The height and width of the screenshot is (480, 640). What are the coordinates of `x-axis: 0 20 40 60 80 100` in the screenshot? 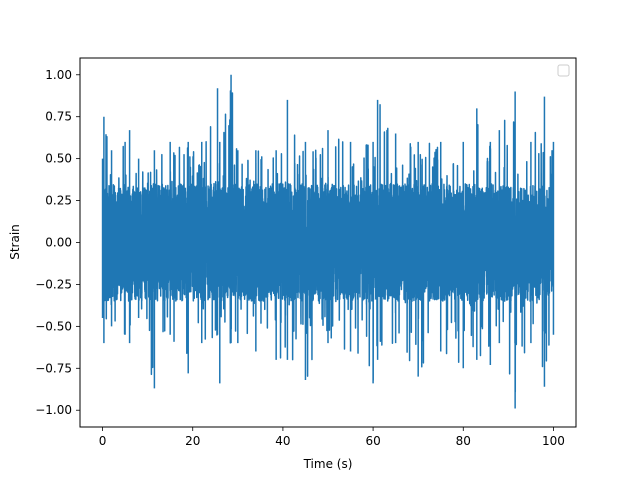 It's located at (332, 437).